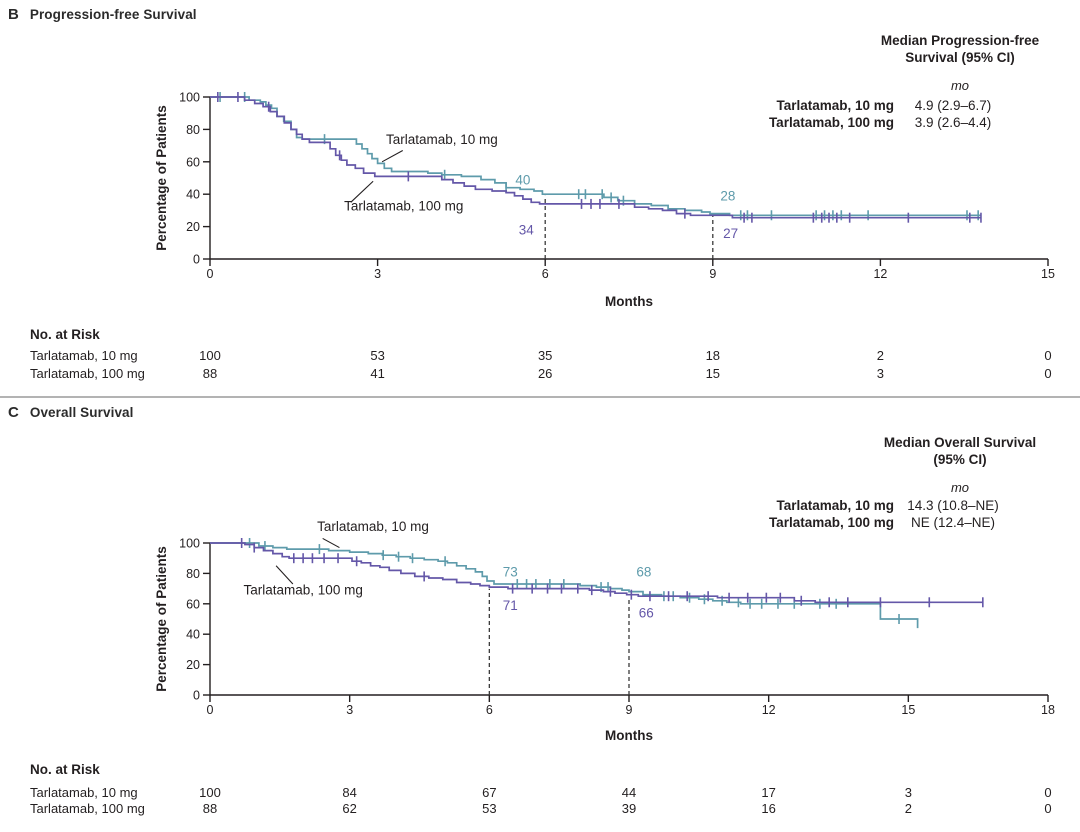 The height and width of the screenshot is (832, 1080). What do you see at coordinates (768, 808) in the screenshot?
I see `risk-value: 16` at bounding box center [768, 808].